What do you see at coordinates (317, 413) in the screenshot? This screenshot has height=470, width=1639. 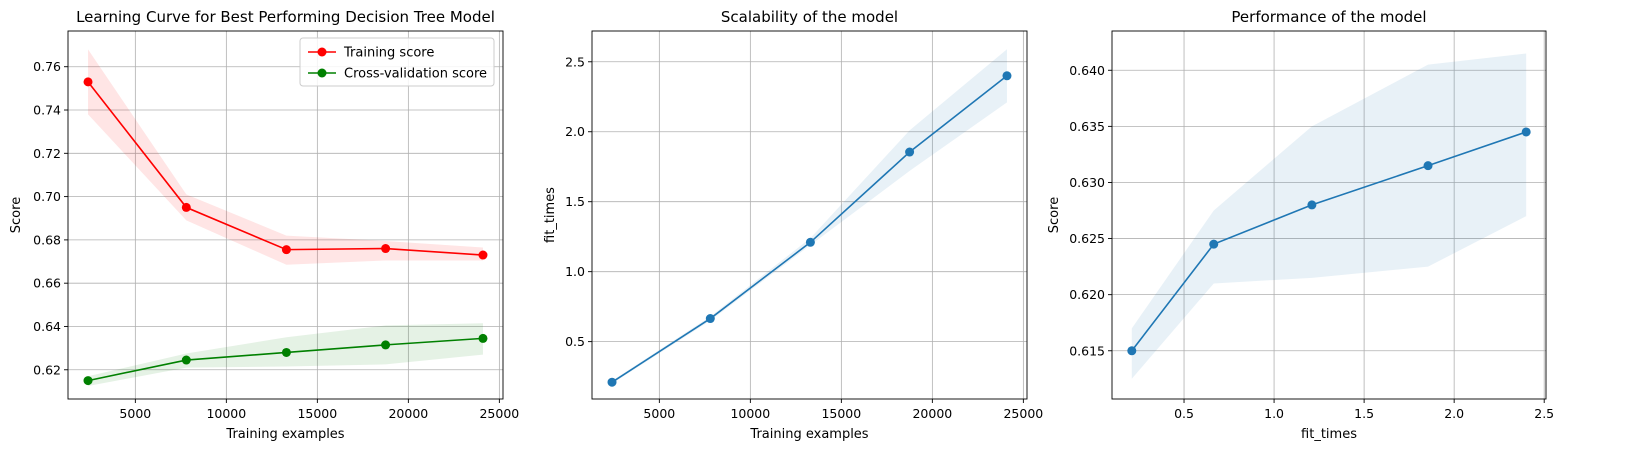 I see `learning-curve-x-tick-label: 15000` at bounding box center [317, 413].